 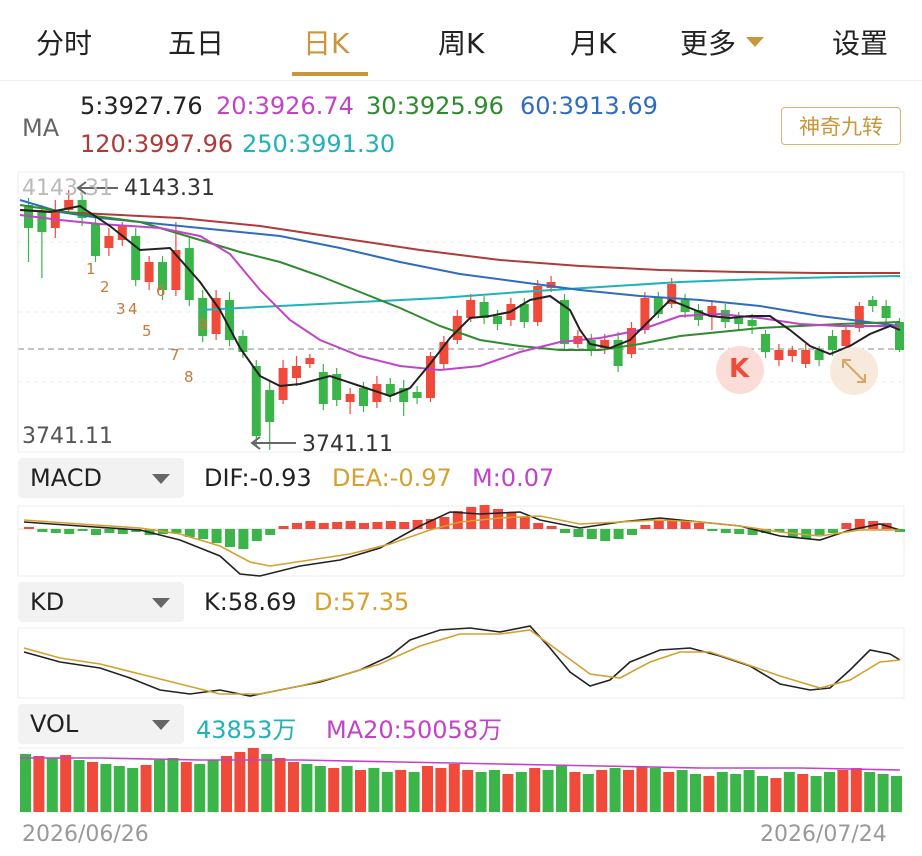 I want to click on nine-turn-button: 神奇九转, so click(x=841, y=126).